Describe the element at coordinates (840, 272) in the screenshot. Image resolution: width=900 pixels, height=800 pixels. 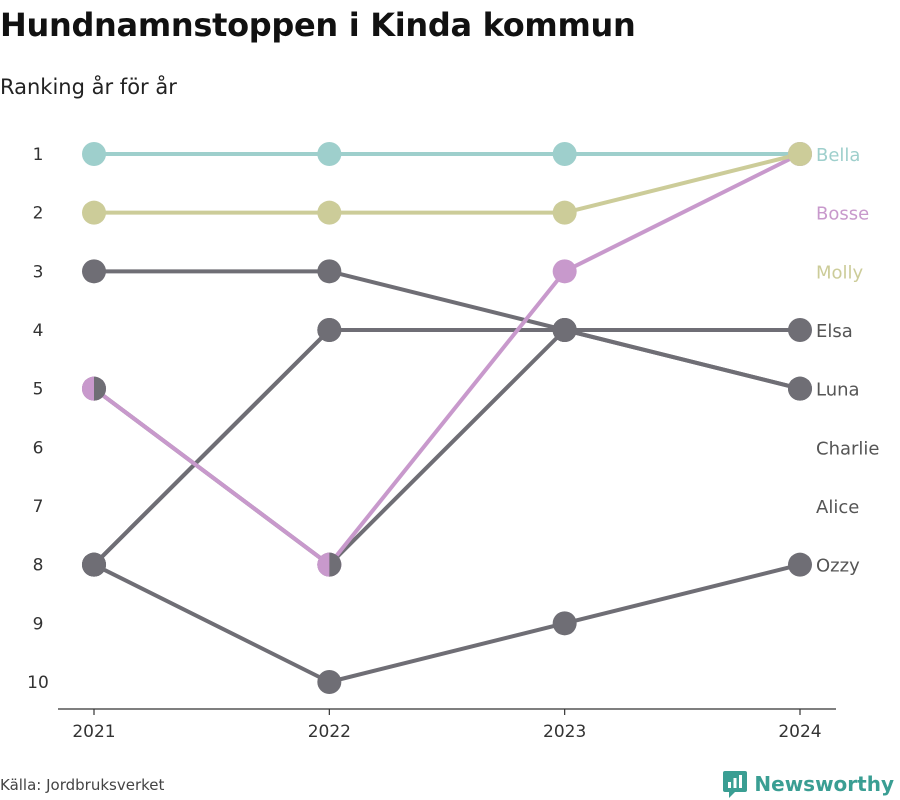
I see `series-label-molly: Molly` at that location.